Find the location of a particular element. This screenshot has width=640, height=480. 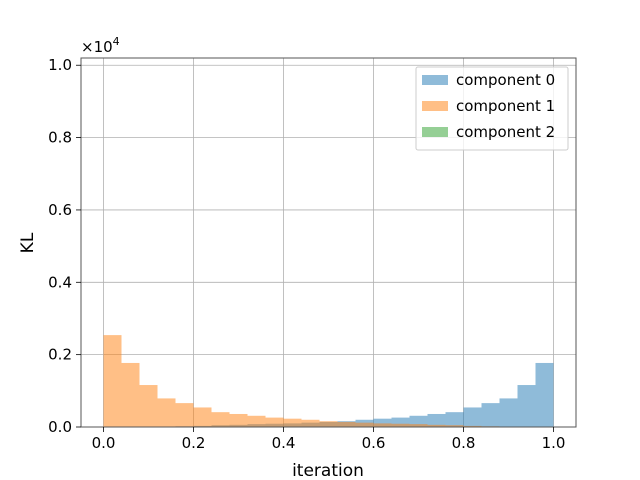

legend-label: component 2 is located at coordinates (505, 132).